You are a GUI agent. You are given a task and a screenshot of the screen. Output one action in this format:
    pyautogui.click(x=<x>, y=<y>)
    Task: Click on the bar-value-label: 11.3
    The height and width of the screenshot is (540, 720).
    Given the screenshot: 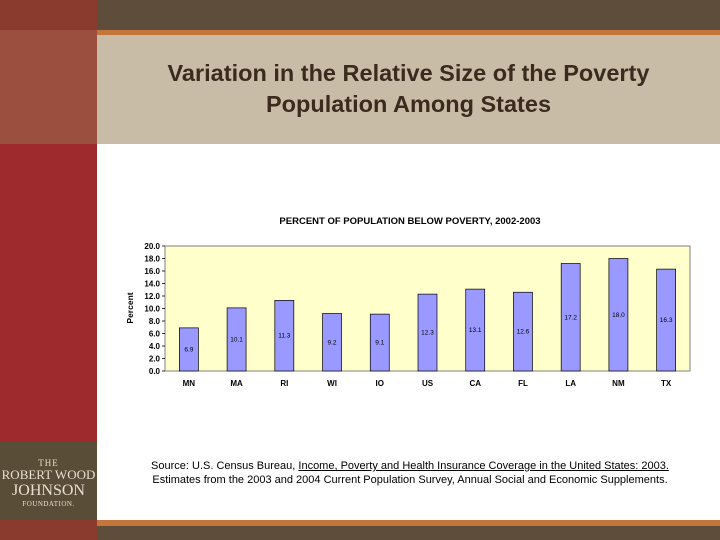 What is the action you would take?
    pyautogui.click(x=284, y=336)
    